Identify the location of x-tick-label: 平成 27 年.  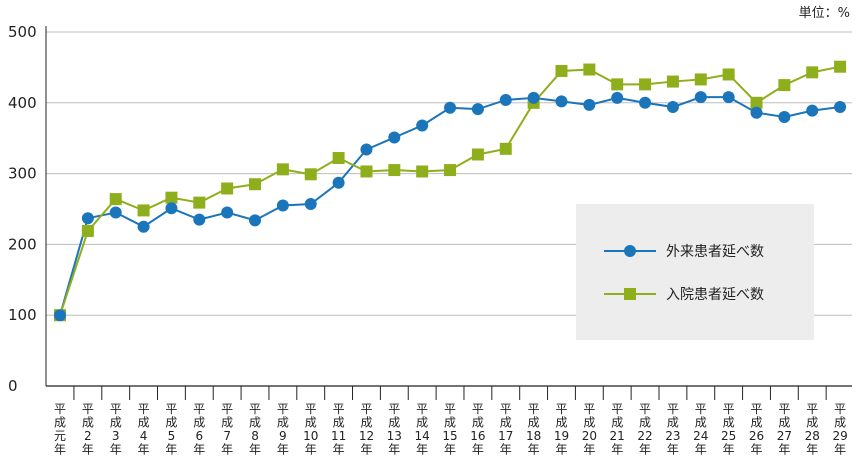
(784, 429).